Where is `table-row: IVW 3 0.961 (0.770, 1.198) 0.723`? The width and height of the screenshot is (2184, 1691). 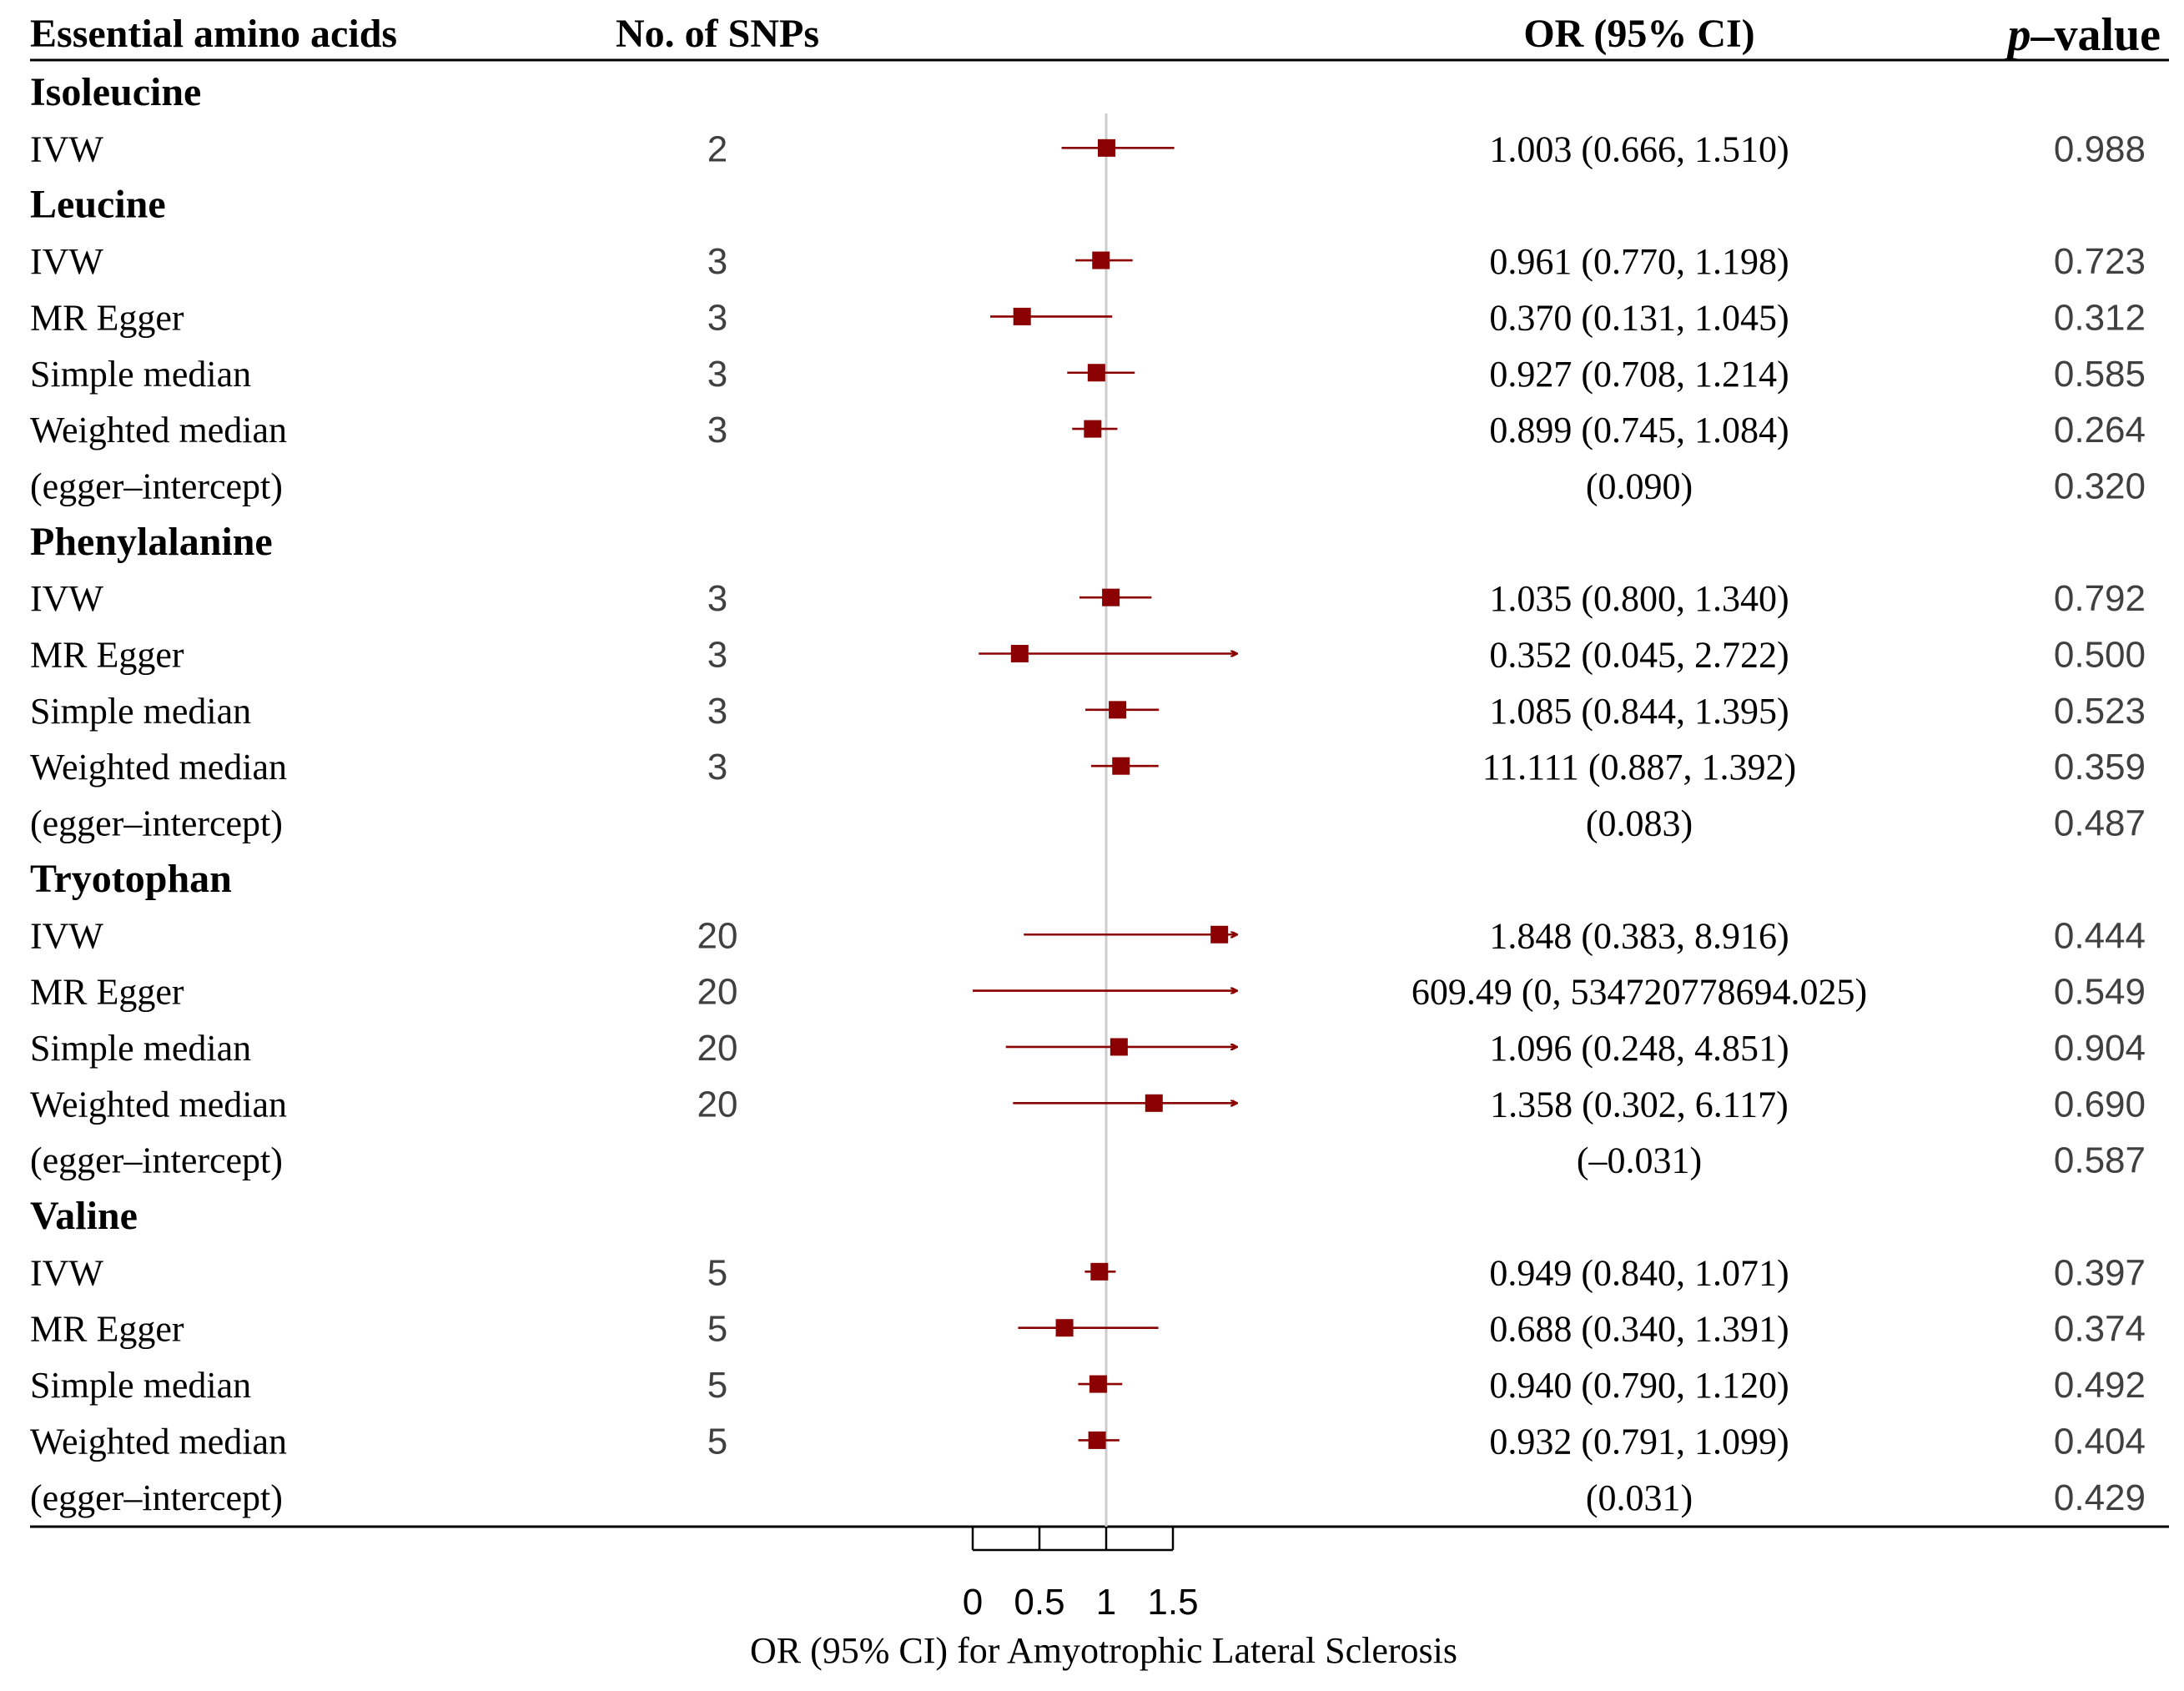
table-row: IVW 3 0.961 (0.770, 1.198) 0.723 is located at coordinates (1088, 261).